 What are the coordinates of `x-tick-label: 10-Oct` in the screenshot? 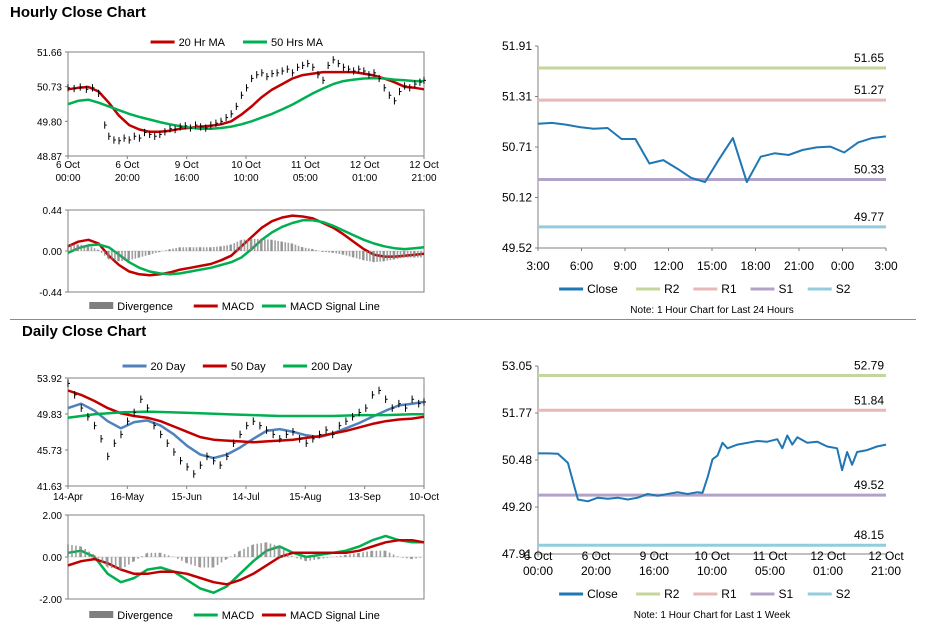 It's located at (424, 497).